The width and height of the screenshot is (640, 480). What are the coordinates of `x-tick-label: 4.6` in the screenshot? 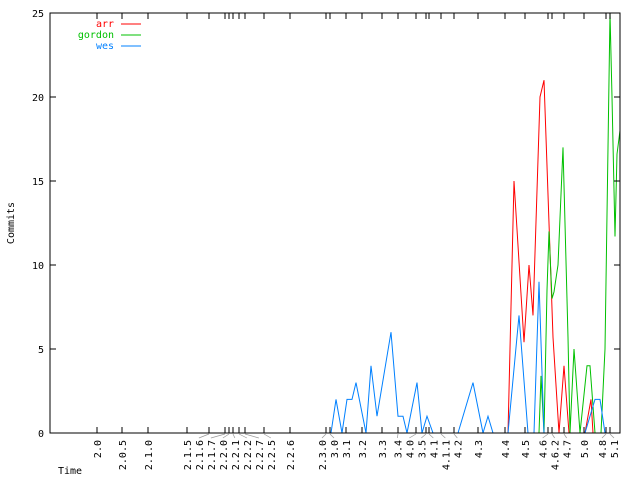 It's located at (544, 449).